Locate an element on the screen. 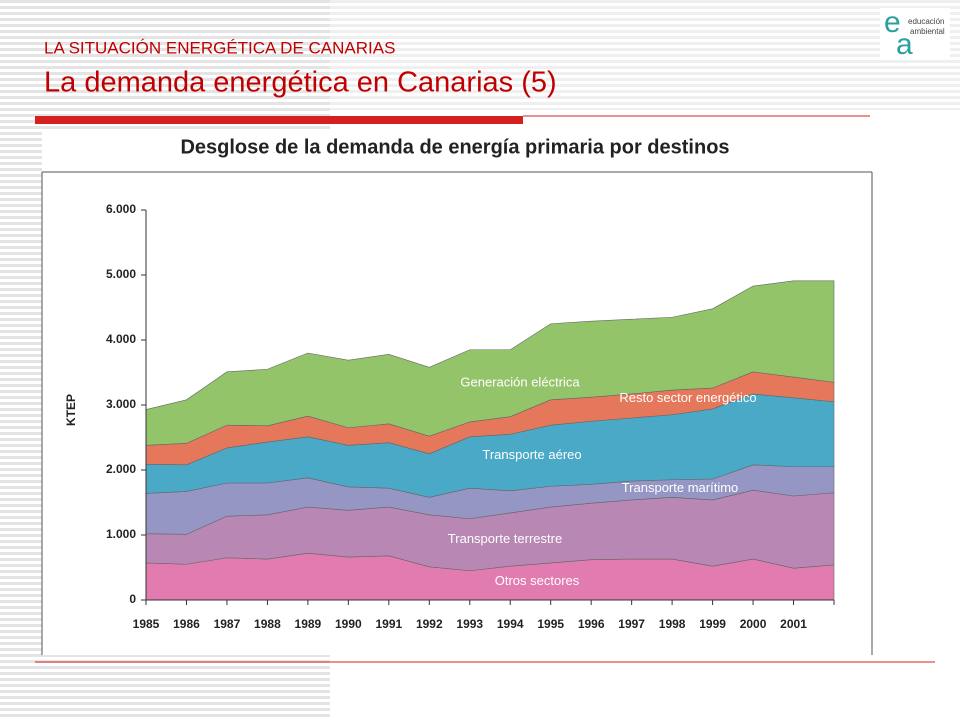  x-tick-label: 1996 is located at coordinates (591, 624).